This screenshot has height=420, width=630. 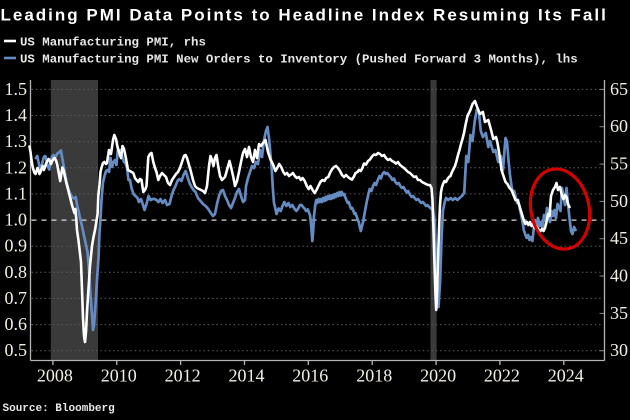 I want to click on svg-text: 1.1, so click(x=16, y=193).